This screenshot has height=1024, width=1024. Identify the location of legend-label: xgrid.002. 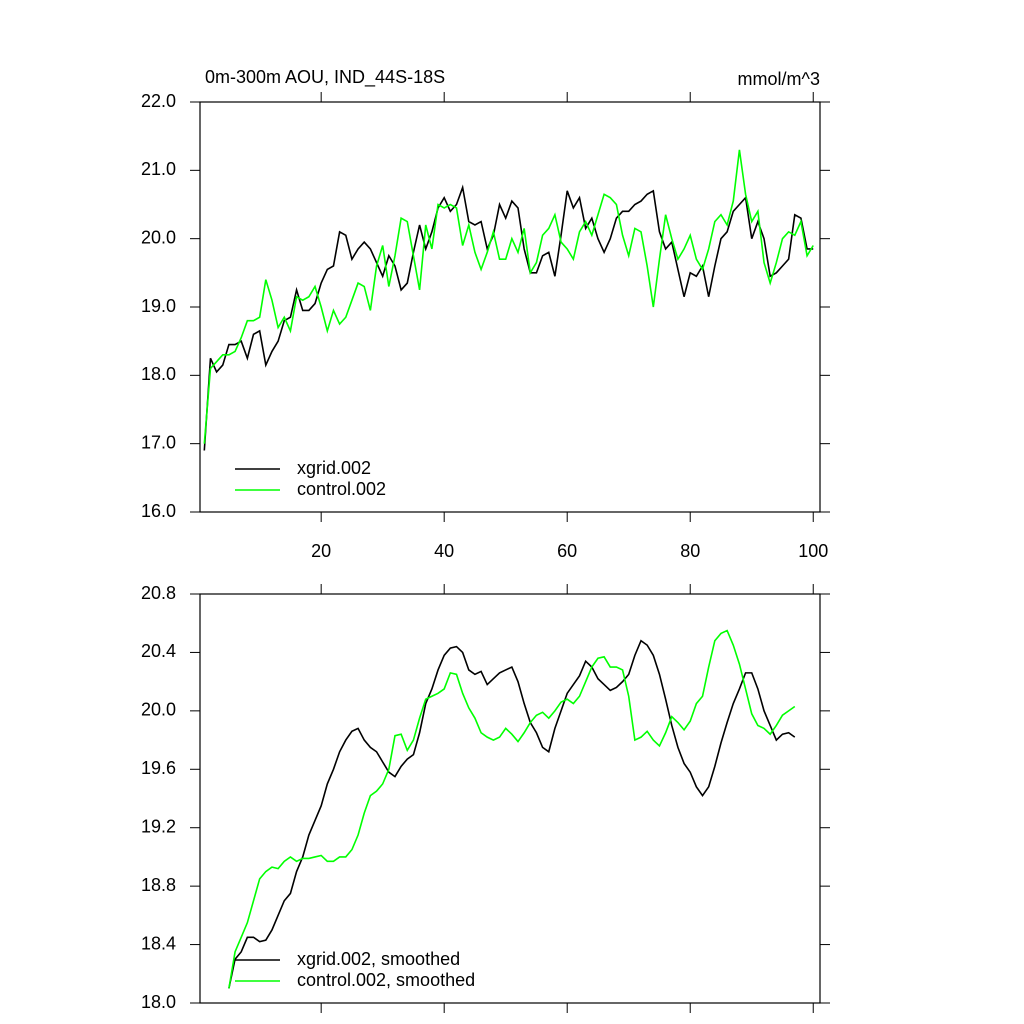
(334, 468).